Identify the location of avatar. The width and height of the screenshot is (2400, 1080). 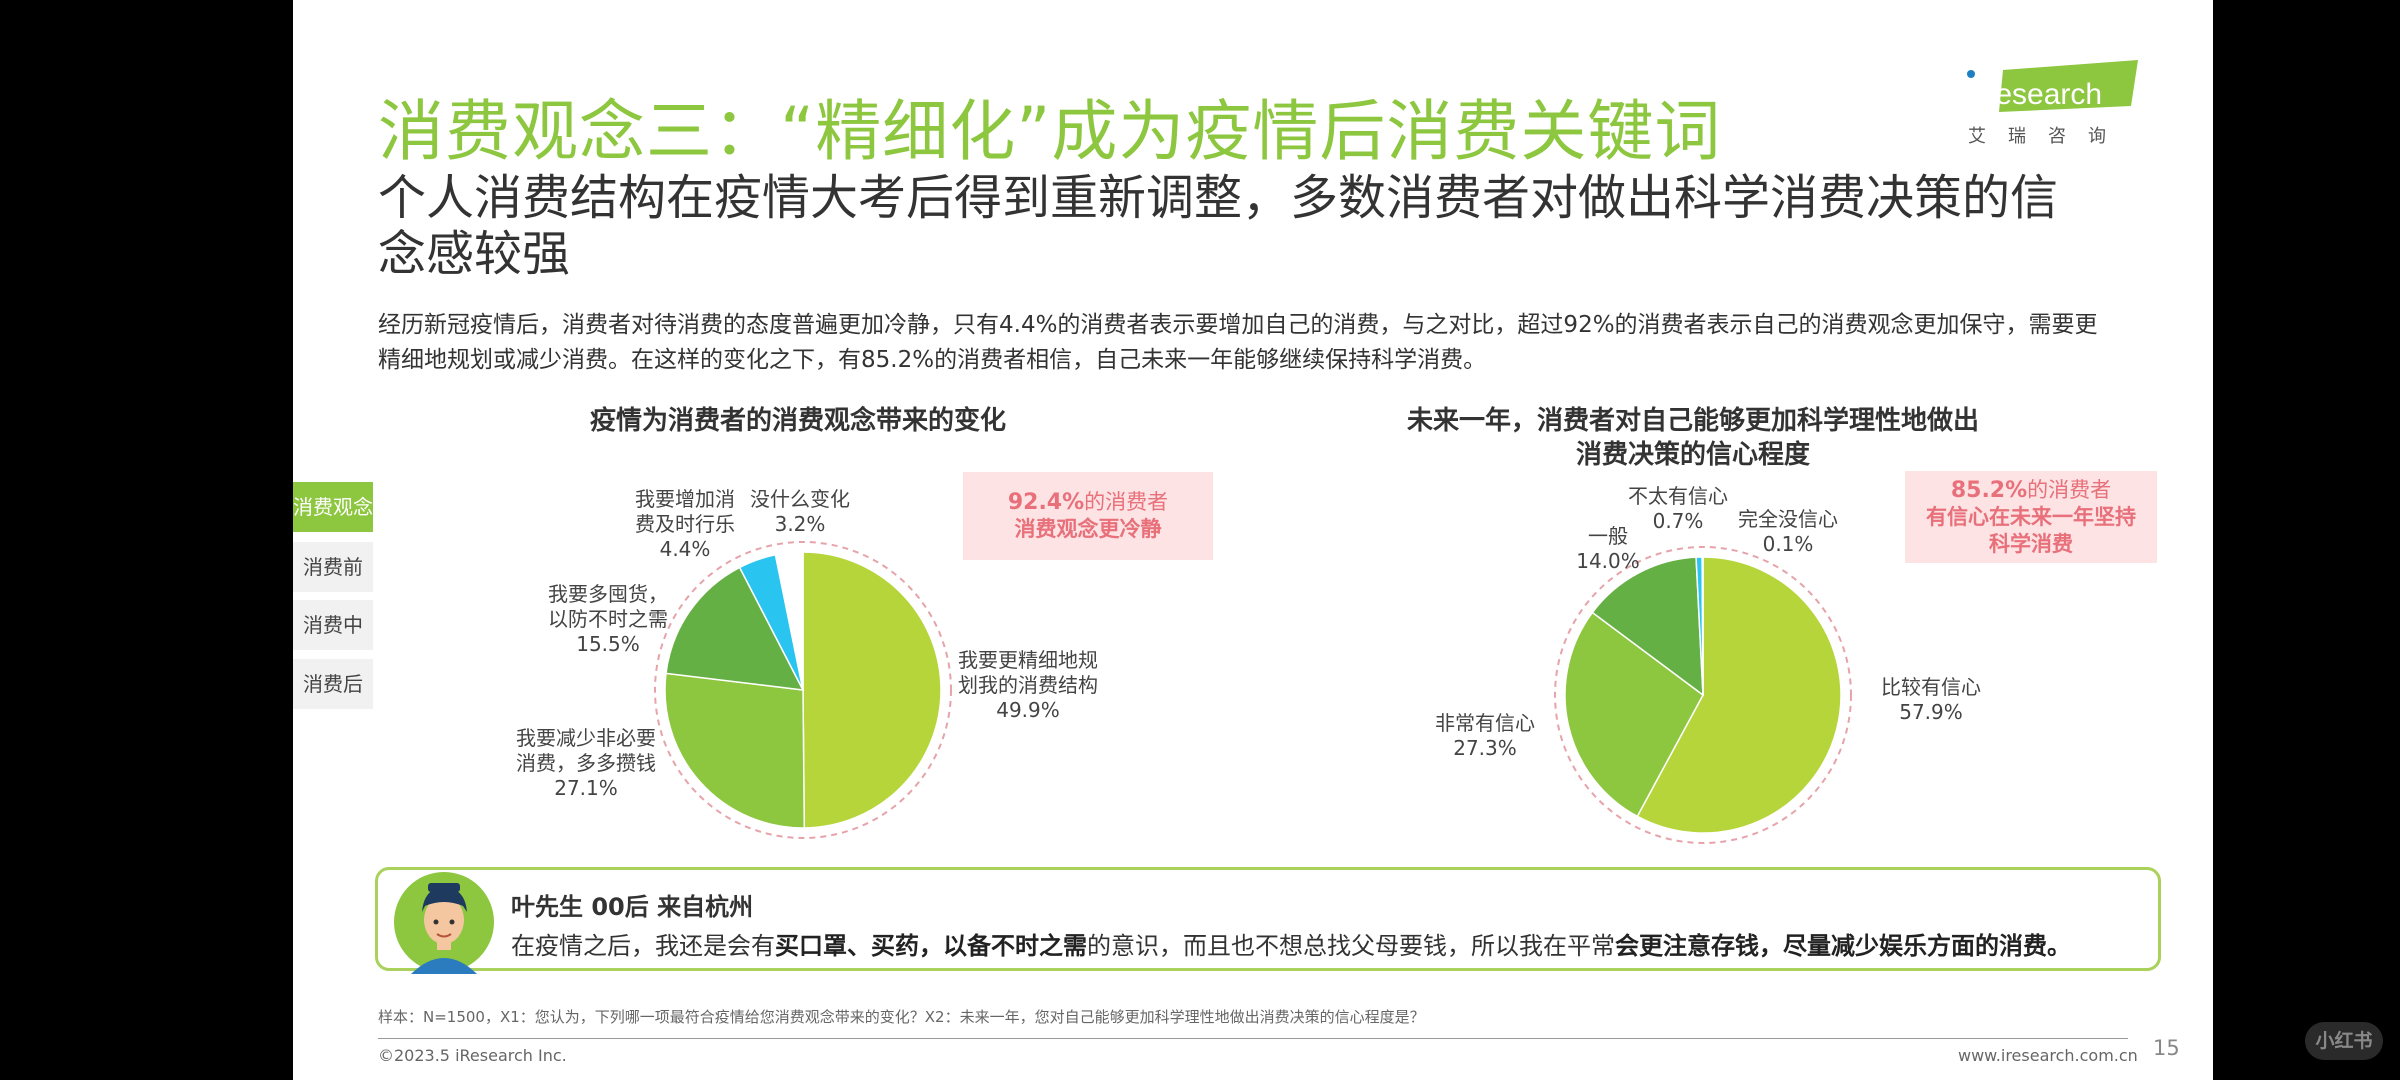
(444, 923).